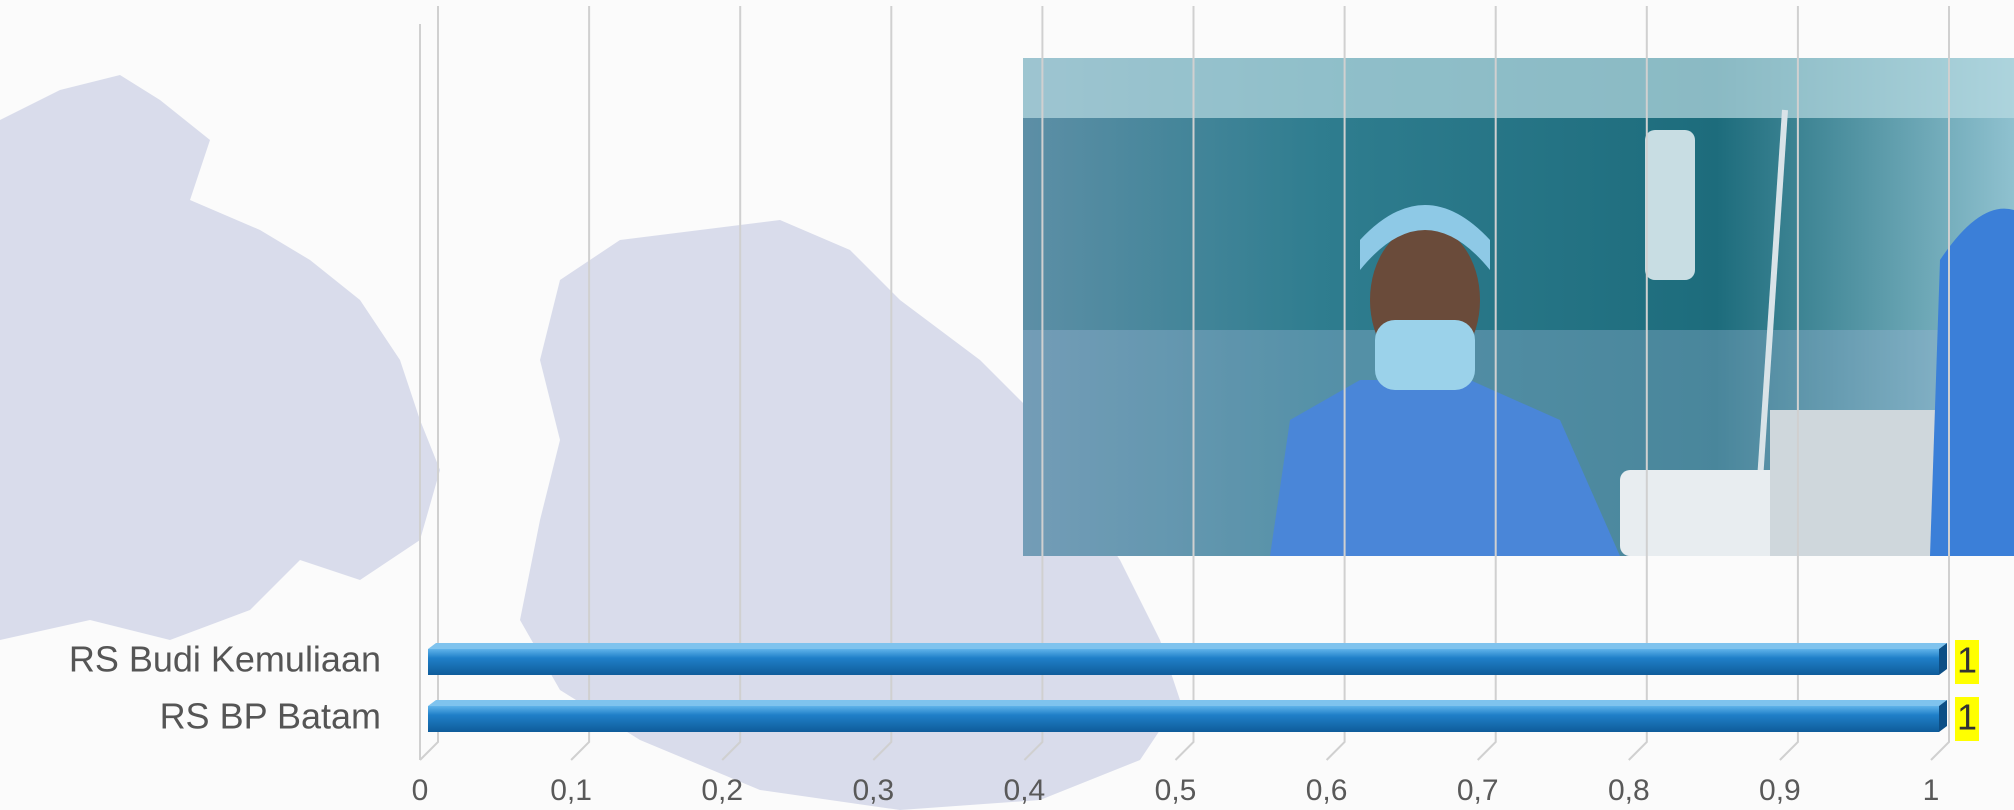 The width and height of the screenshot is (2014, 810). What do you see at coordinates (722, 790) in the screenshot?
I see `x-tick-label: 0,2` at bounding box center [722, 790].